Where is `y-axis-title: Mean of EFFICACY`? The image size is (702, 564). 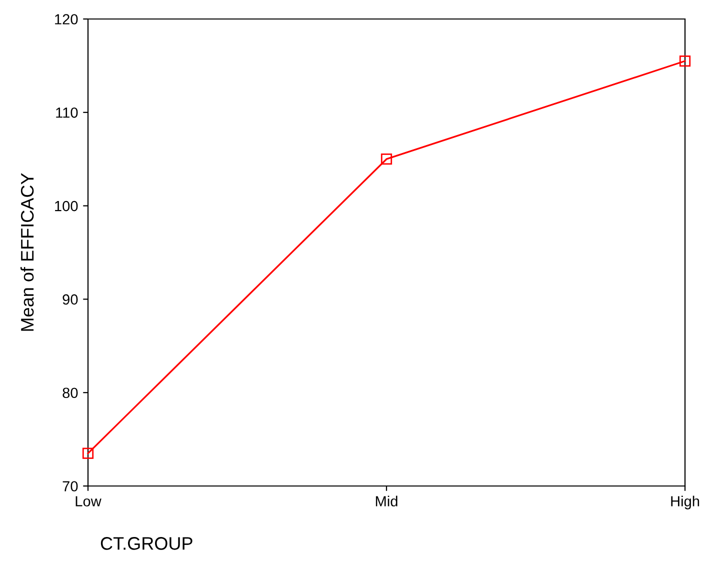 y-axis-title: Mean of EFFICACY is located at coordinates (27, 252).